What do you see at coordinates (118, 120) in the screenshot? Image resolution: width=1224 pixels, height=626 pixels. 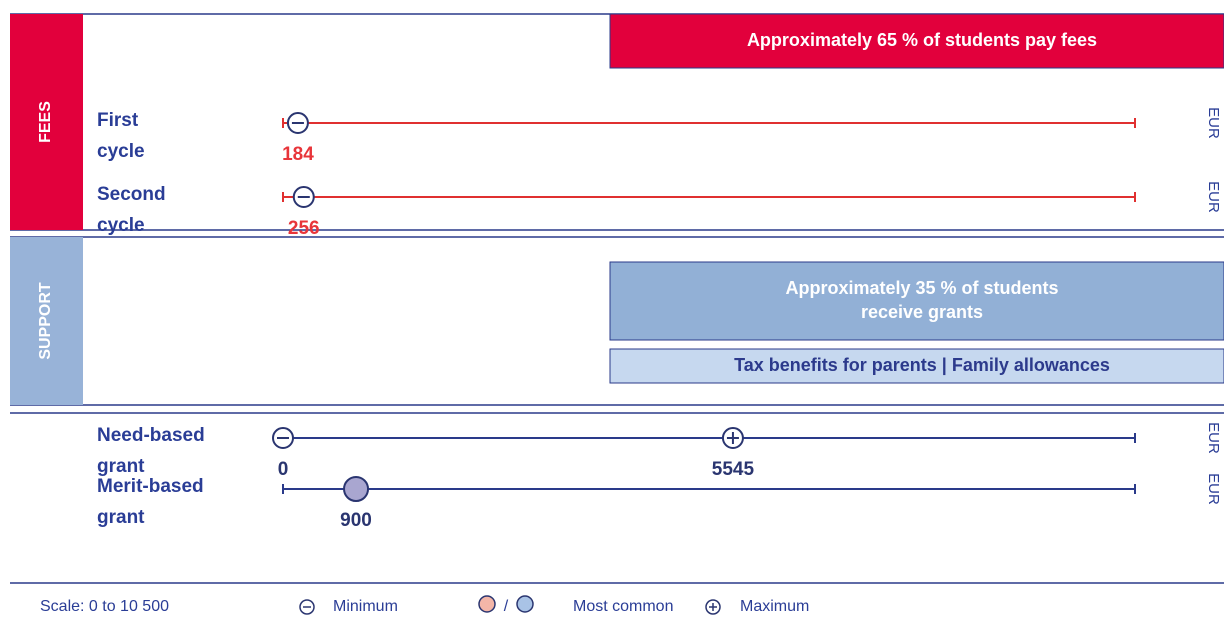 I see `row-label: First` at bounding box center [118, 120].